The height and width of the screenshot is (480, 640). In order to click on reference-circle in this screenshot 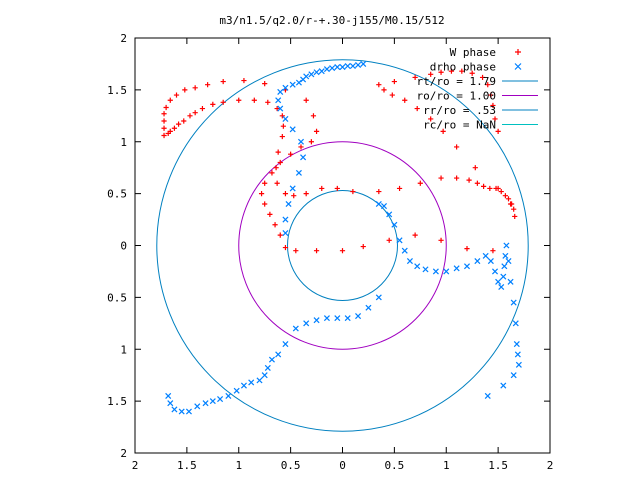, I will do `click(342, 245)`.